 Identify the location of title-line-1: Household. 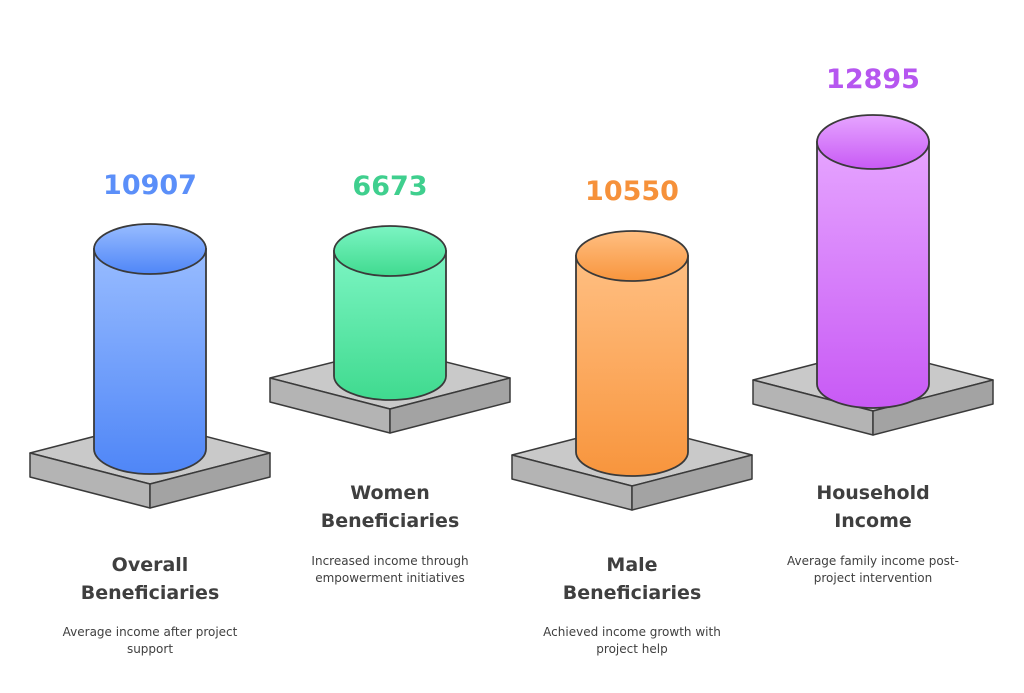
(872, 493).